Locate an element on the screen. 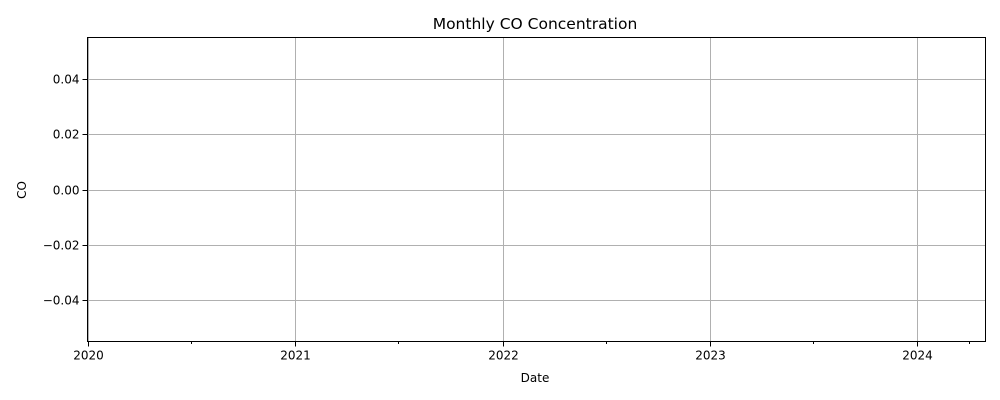  x-axis: 2020 2021 2022 2023 2024 is located at coordinates (521, 352).